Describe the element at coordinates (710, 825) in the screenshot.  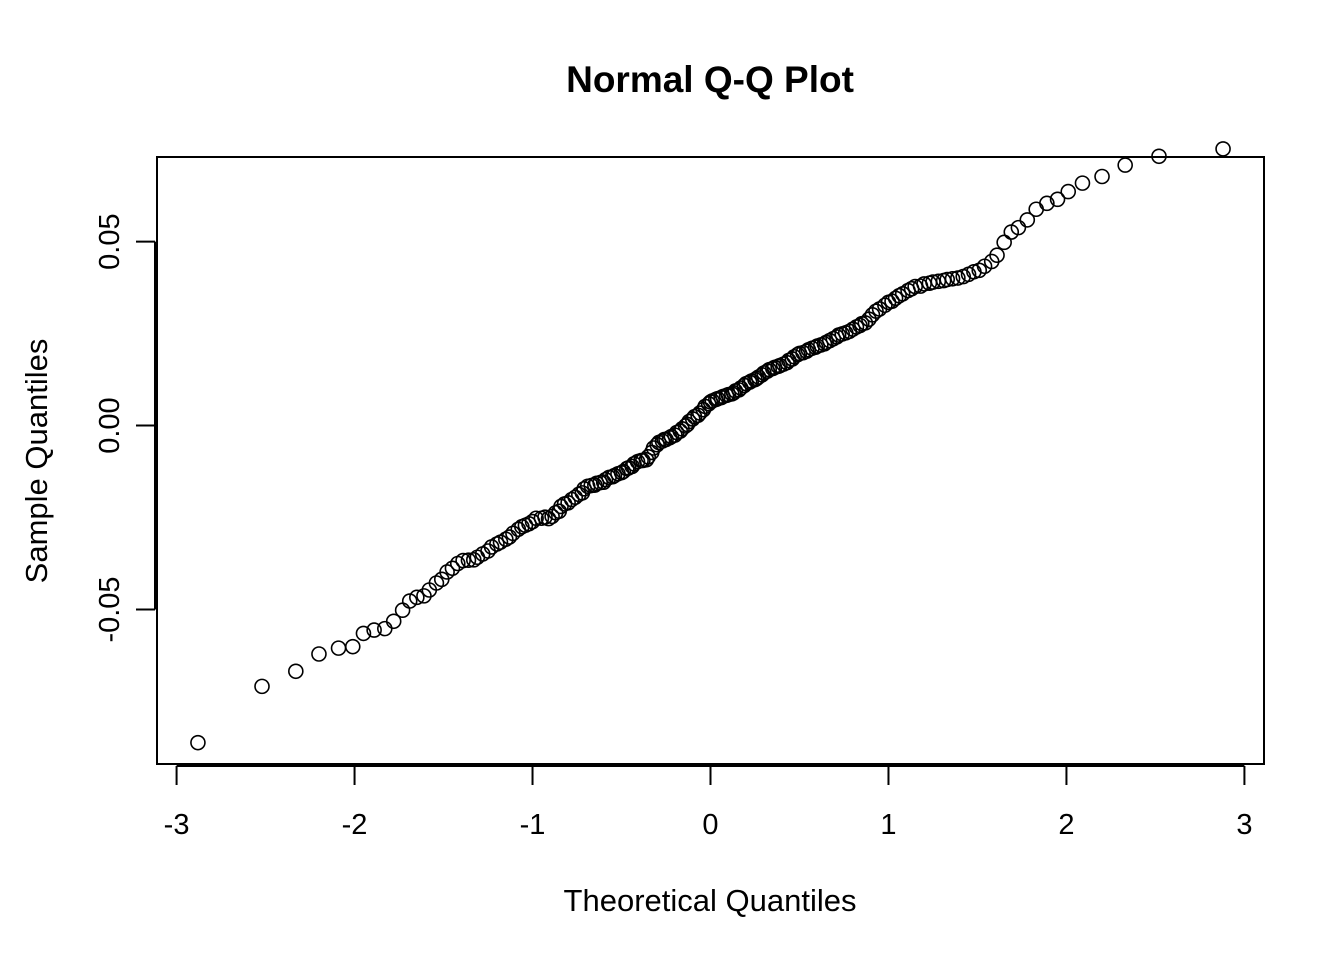
I see `x-tick-label: 0` at that location.